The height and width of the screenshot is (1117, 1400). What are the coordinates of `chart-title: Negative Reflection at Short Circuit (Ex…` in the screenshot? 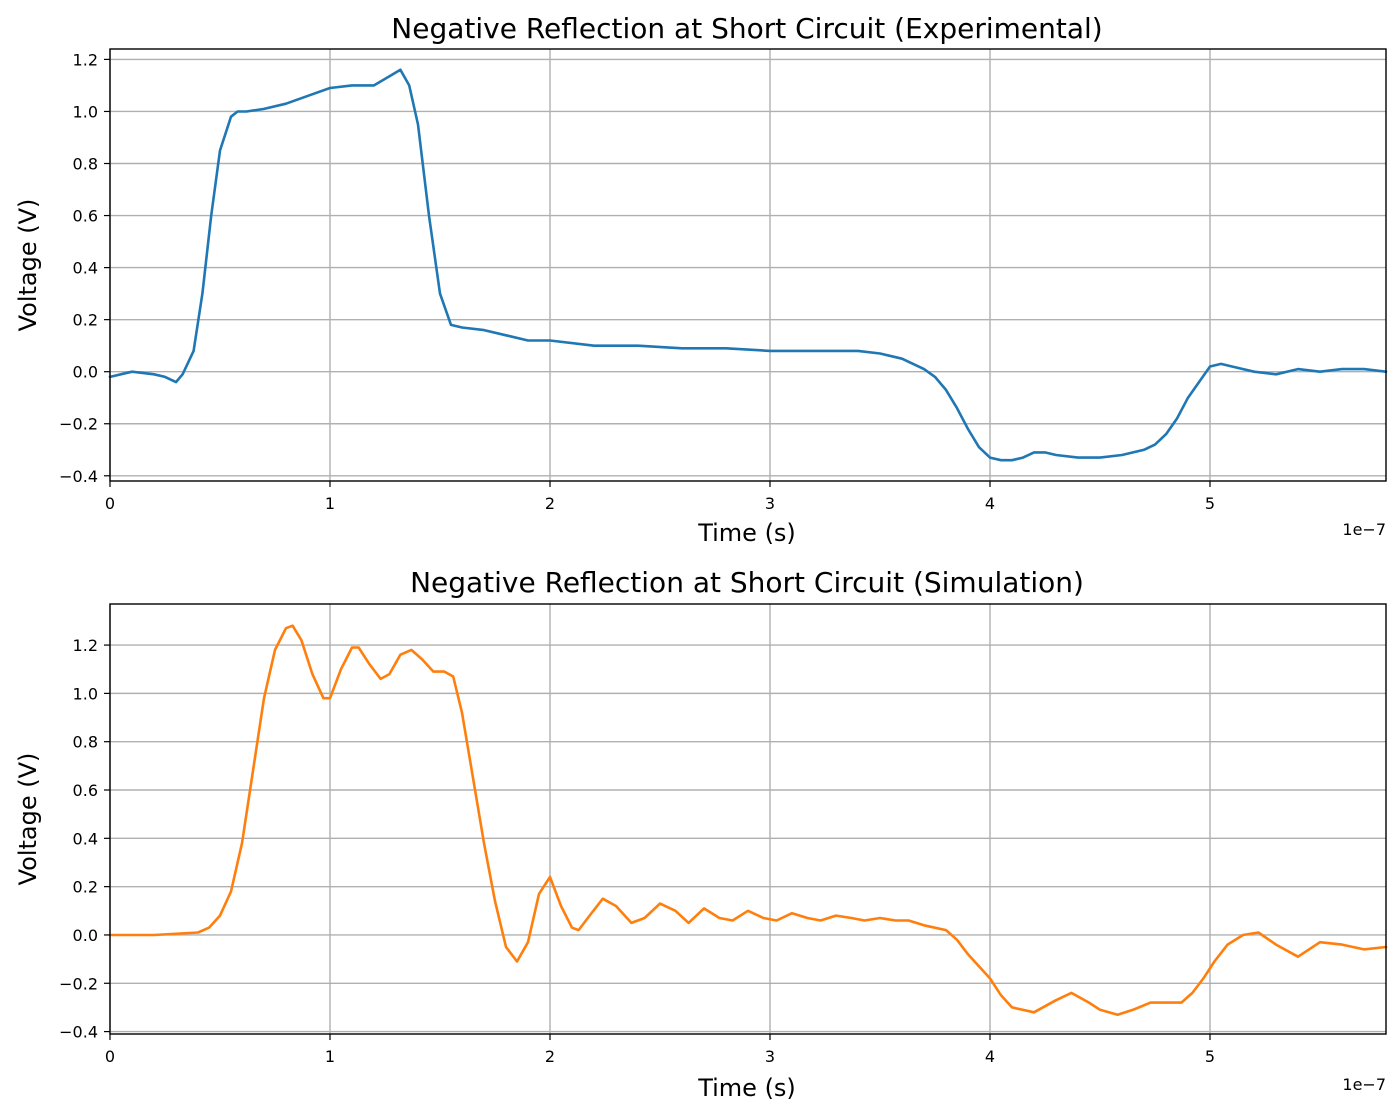 It's located at (746, 28).